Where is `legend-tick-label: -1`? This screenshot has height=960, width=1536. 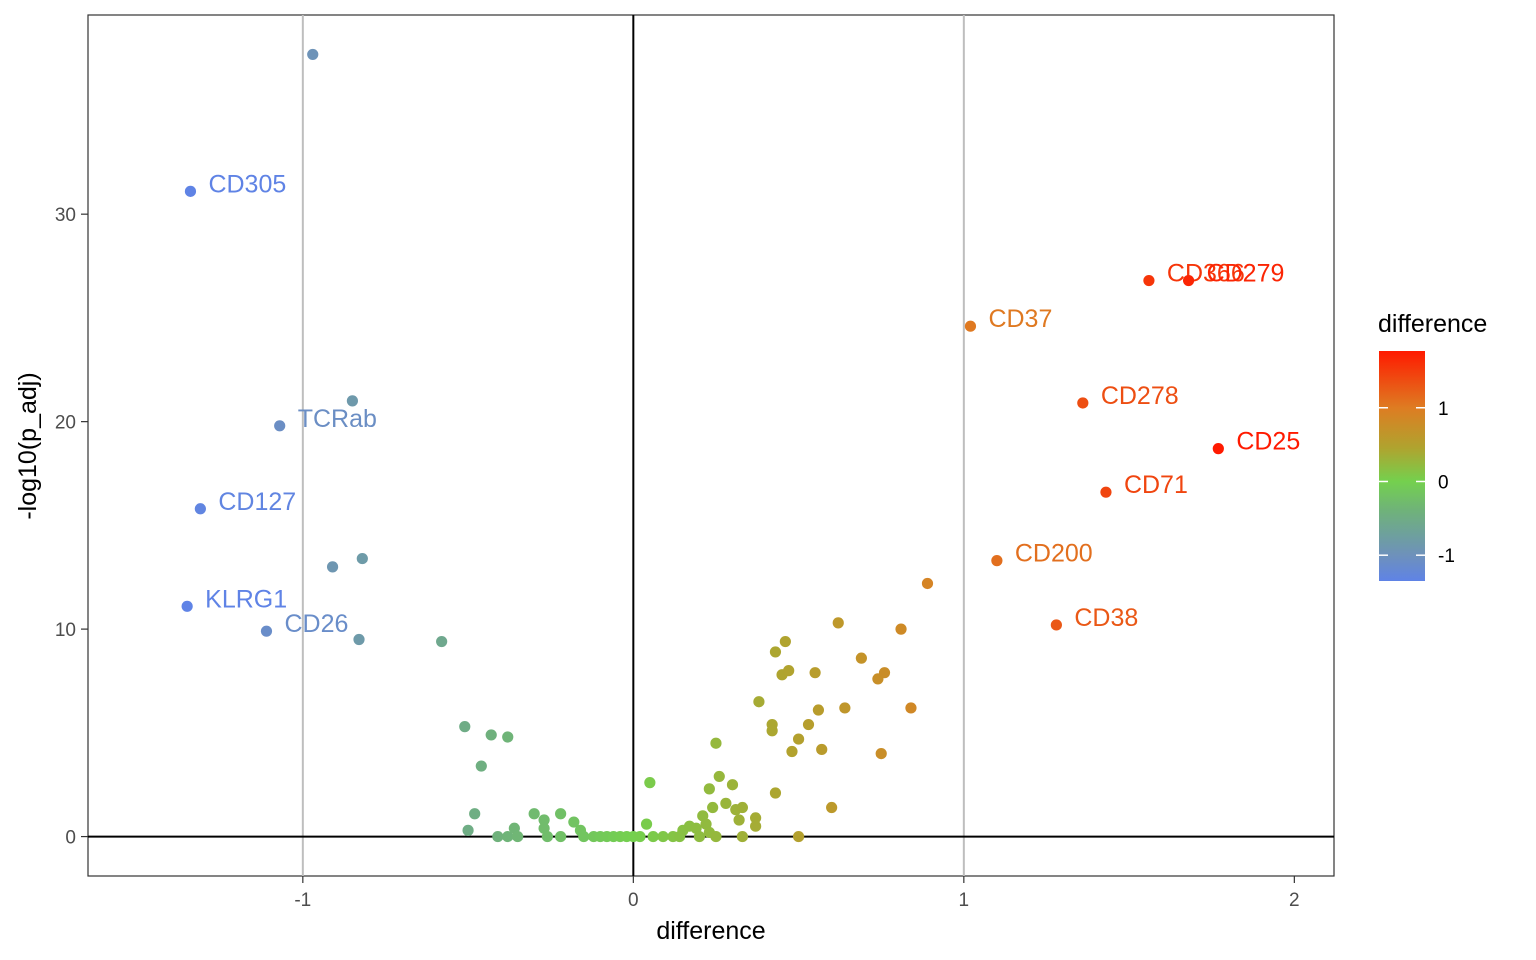
legend-tick-label: -1 is located at coordinates (1446, 556).